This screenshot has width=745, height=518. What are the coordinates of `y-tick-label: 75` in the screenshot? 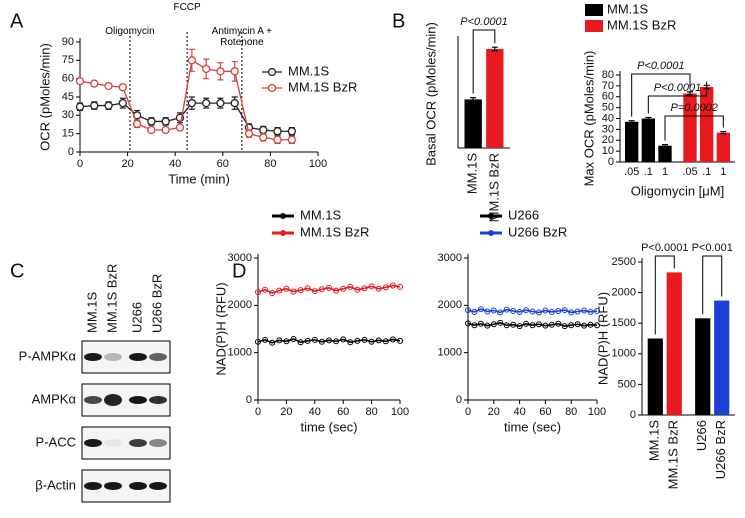 It's located at (68, 60).